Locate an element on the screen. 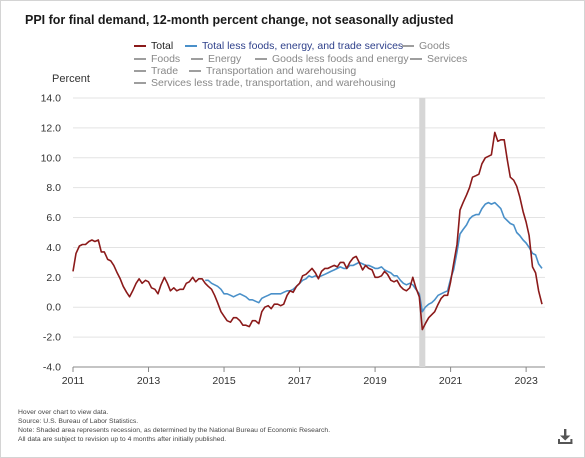 This screenshot has height=458, width=585. x-tick-label: 2013 is located at coordinates (149, 381).